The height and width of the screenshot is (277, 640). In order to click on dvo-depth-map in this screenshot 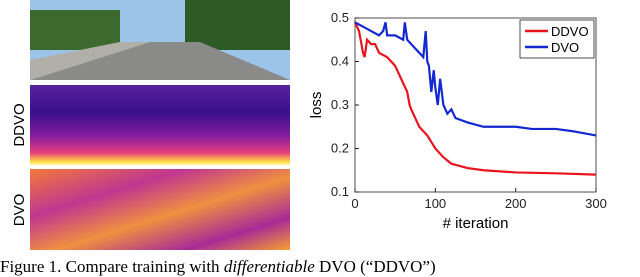, I will do `click(160, 209)`.